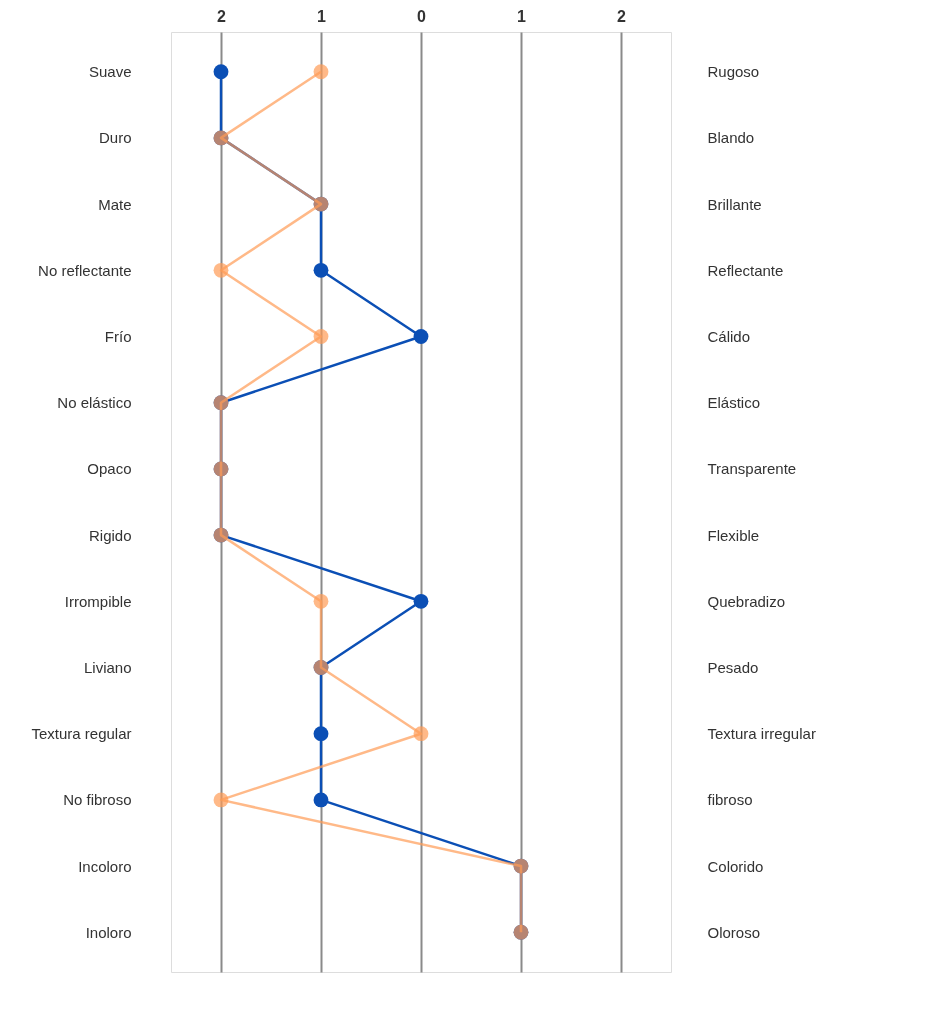  I want to click on y-tick-label: Duro, so click(115, 138).